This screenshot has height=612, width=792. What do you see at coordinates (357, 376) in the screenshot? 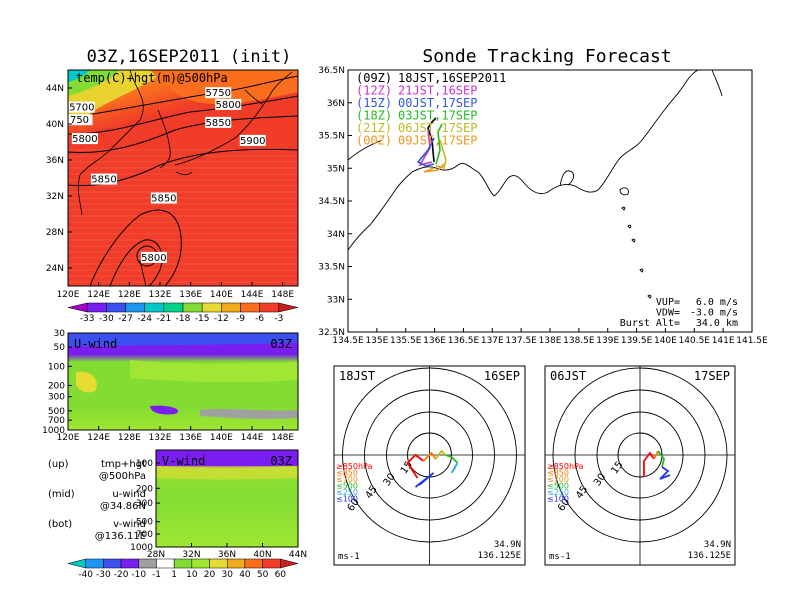
I see `hodograph-time: 18JST` at bounding box center [357, 376].